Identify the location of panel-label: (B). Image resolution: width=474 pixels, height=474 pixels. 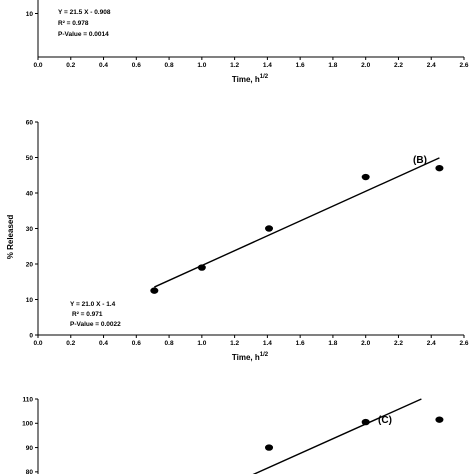
(420, 160).